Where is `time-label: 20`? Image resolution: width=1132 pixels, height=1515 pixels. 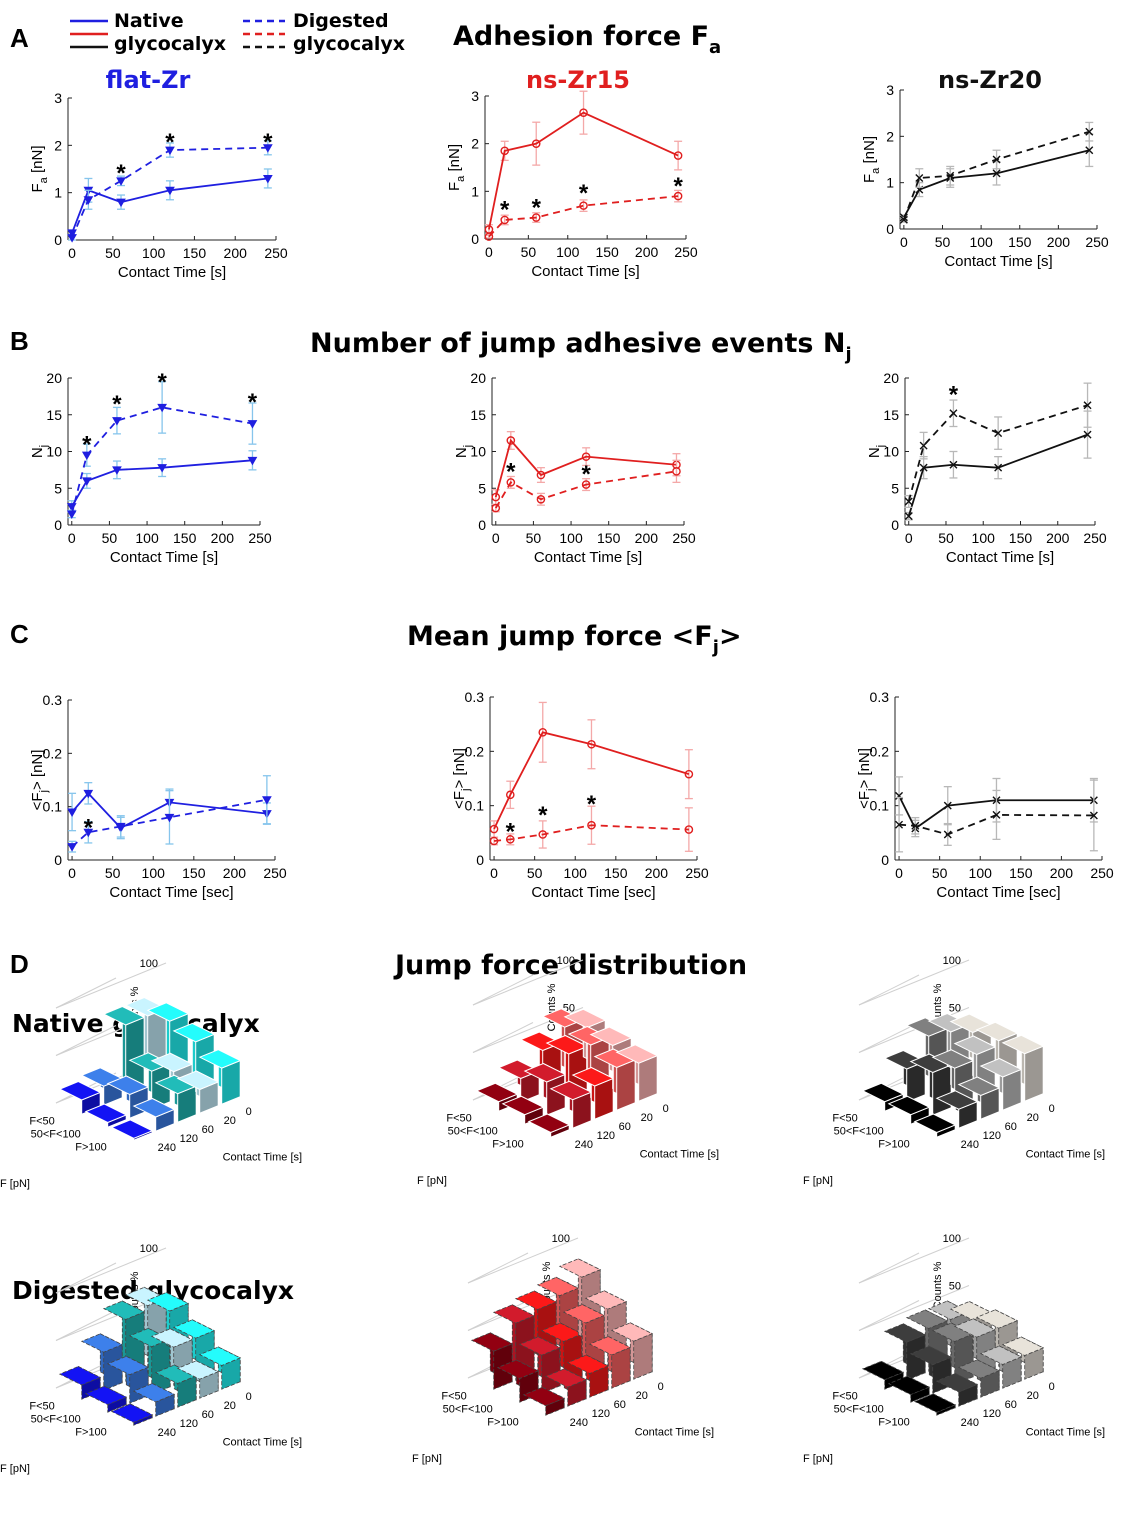
time-label: 20 is located at coordinates (1033, 1118).